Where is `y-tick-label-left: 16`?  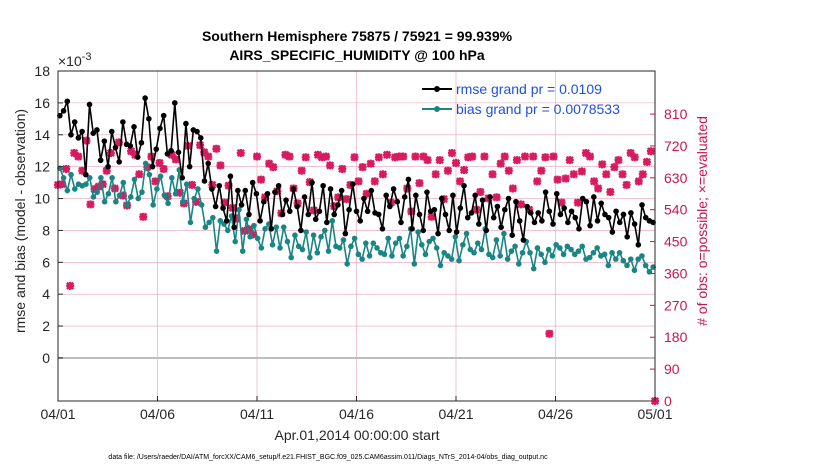
y-tick-label-left: 16 is located at coordinates (42, 103).